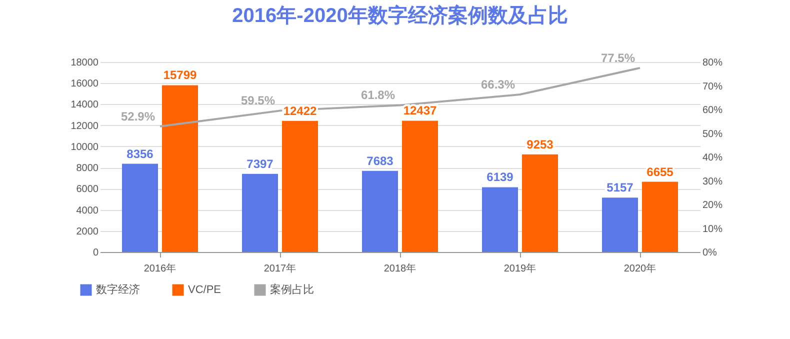 The width and height of the screenshot is (790, 339). What do you see at coordinates (84, 63) in the screenshot?
I see `y-tick-label: 18000` at bounding box center [84, 63].